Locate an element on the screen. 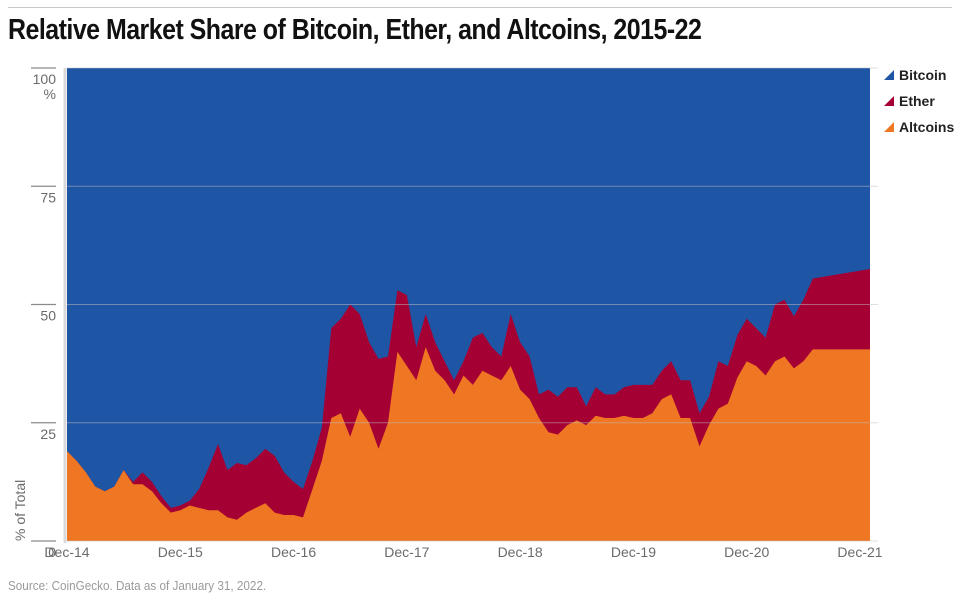 This screenshot has height=610, width=960. legend-swatch-altcoins is located at coordinates (889, 127).